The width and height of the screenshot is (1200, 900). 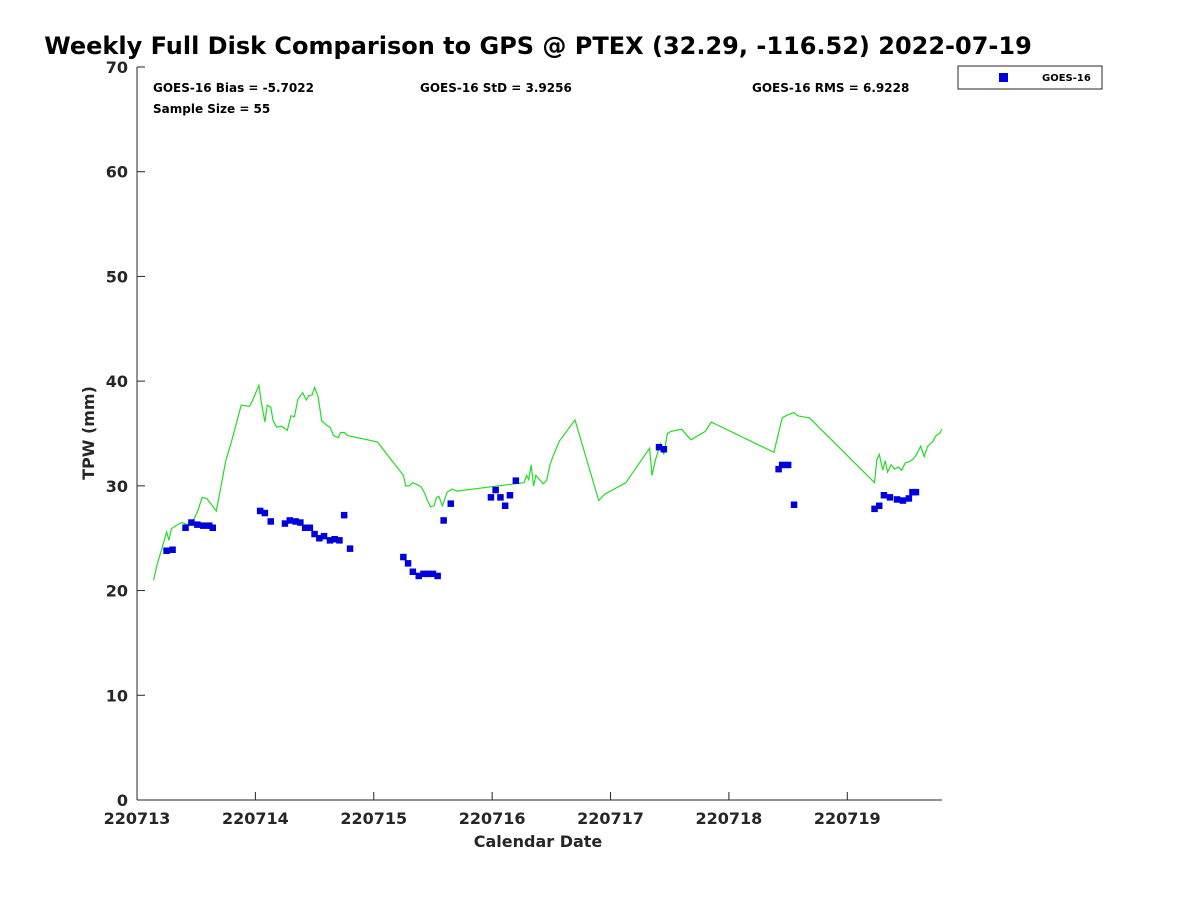 What do you see at coordinates (122, 800) in the screenshot?
I see `y-tick-label: 0` at bounding box center [122, 800].